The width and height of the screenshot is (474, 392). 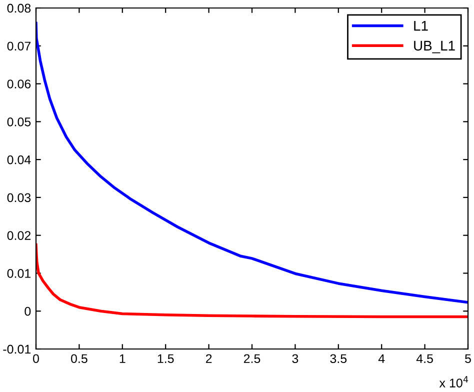 I want to click on legend-label: UB_L1, so click(x=434, y=47).